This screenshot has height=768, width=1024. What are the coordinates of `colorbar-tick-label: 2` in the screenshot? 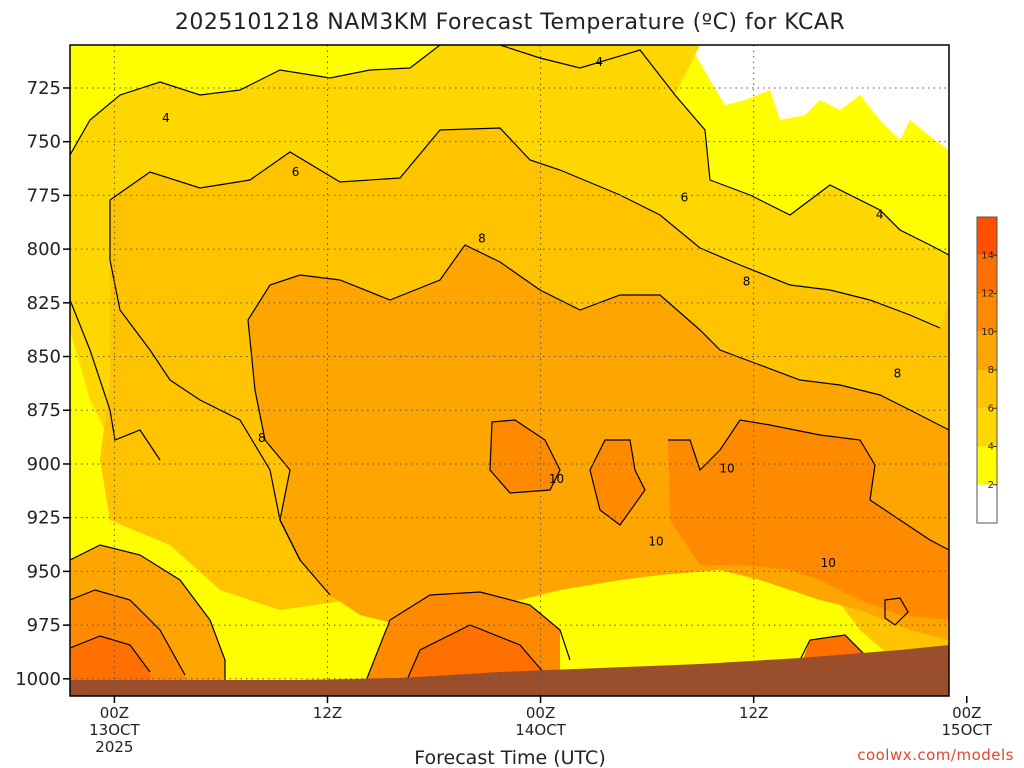 It's located at (991, 485).